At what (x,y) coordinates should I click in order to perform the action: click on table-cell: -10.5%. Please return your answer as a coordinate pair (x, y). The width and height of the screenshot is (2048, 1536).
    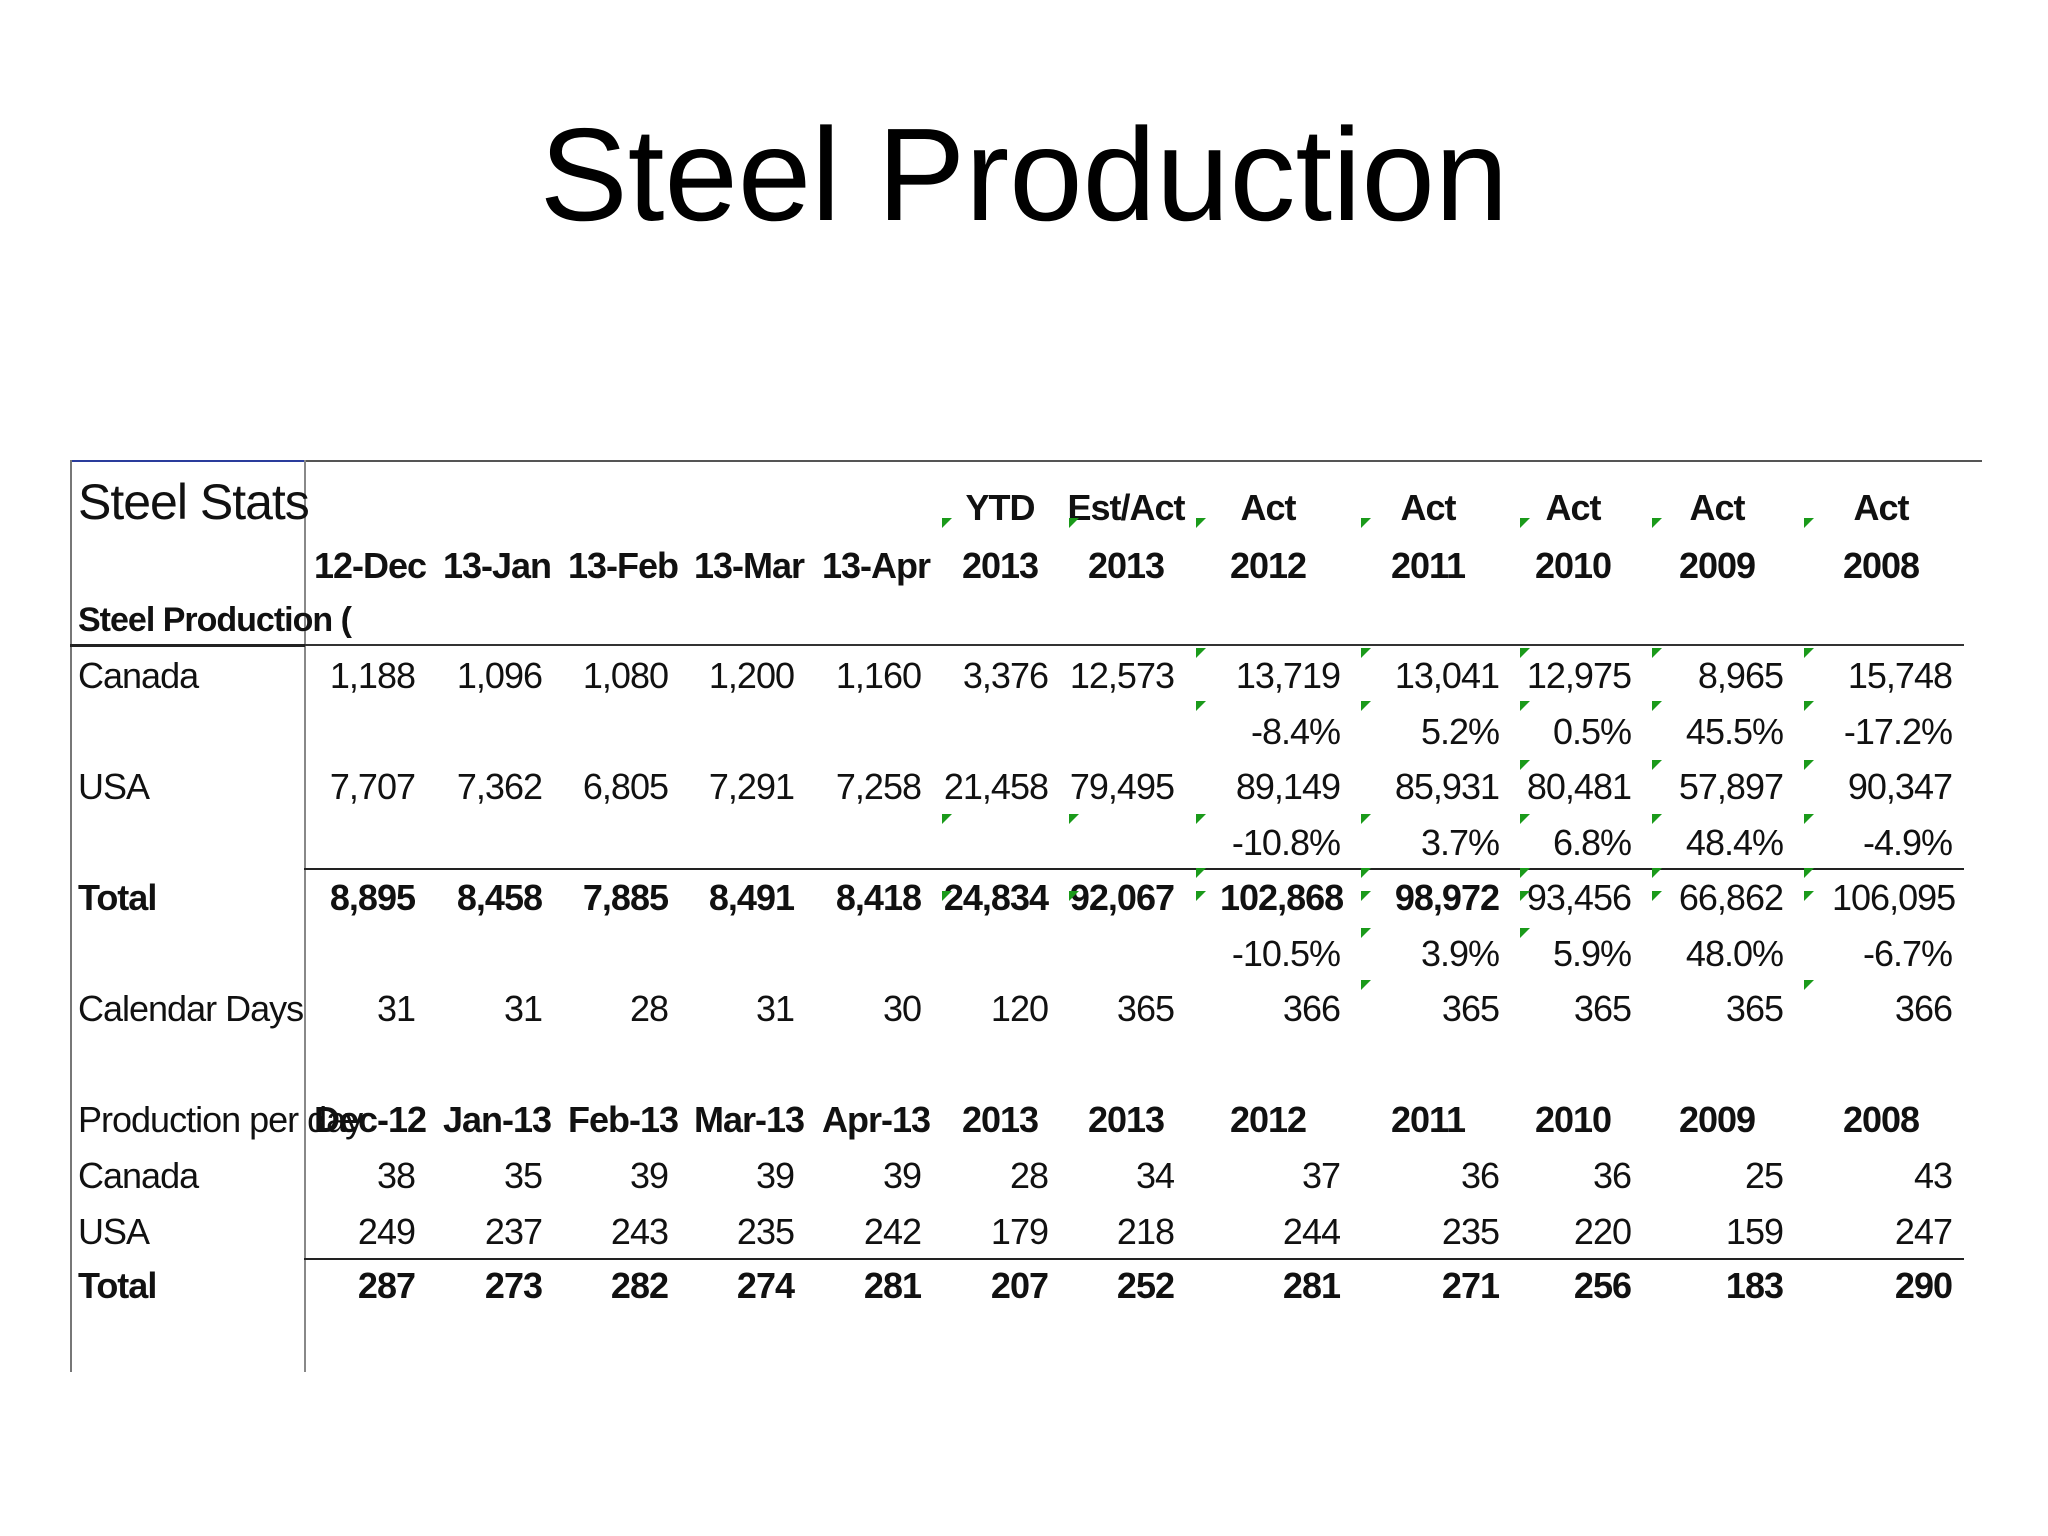
    Looking at the image, I should click on (1286, 953).